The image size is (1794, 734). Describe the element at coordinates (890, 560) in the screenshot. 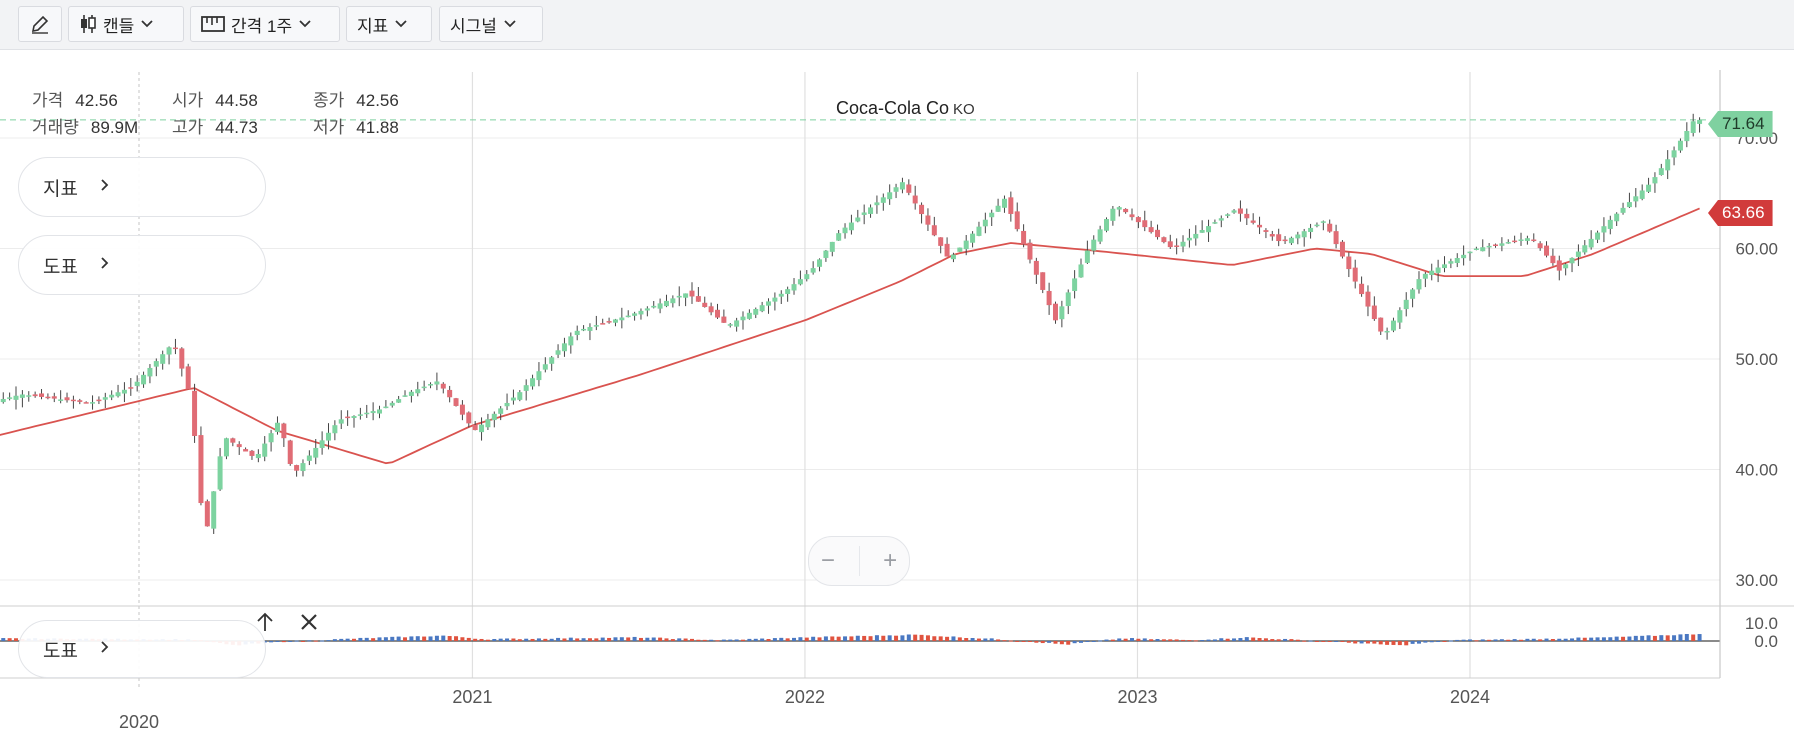

I see `zoom-in-icon: +` at that location.